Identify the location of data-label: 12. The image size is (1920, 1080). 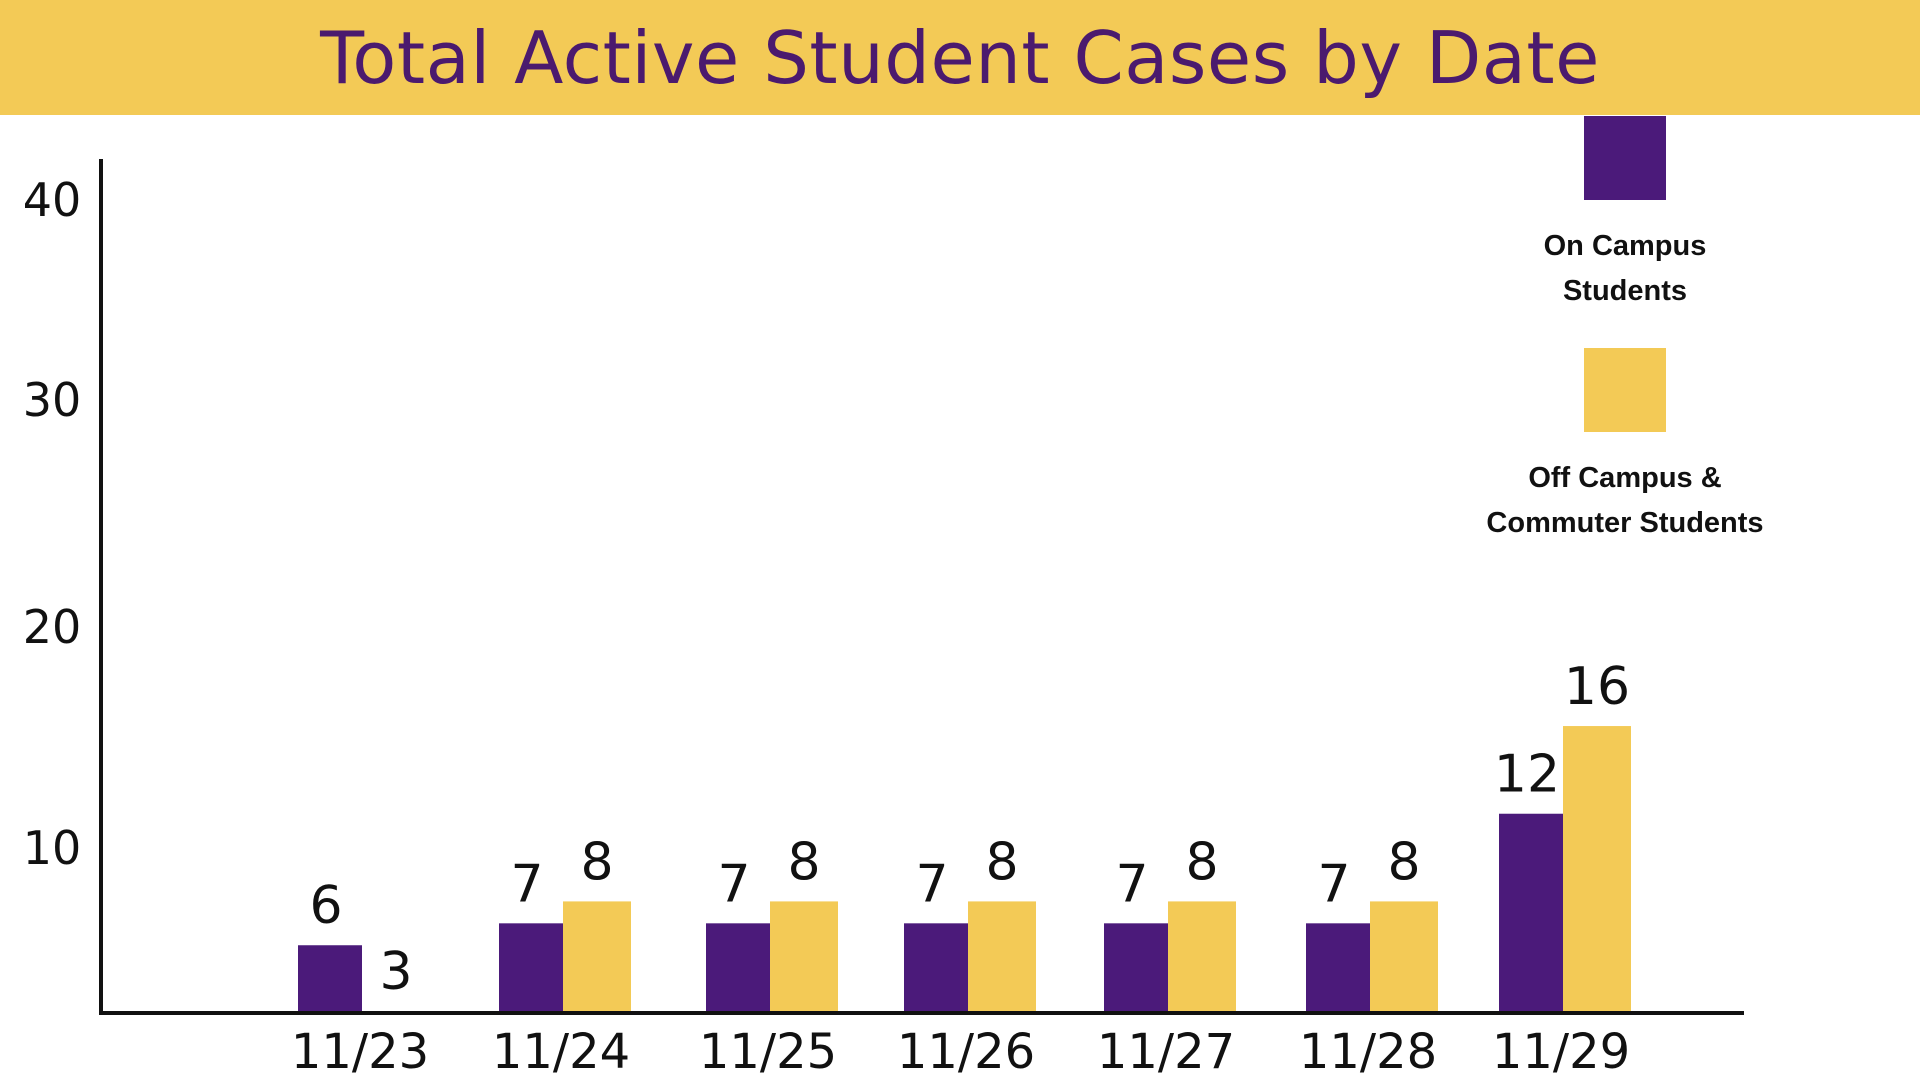
(1527, 775).